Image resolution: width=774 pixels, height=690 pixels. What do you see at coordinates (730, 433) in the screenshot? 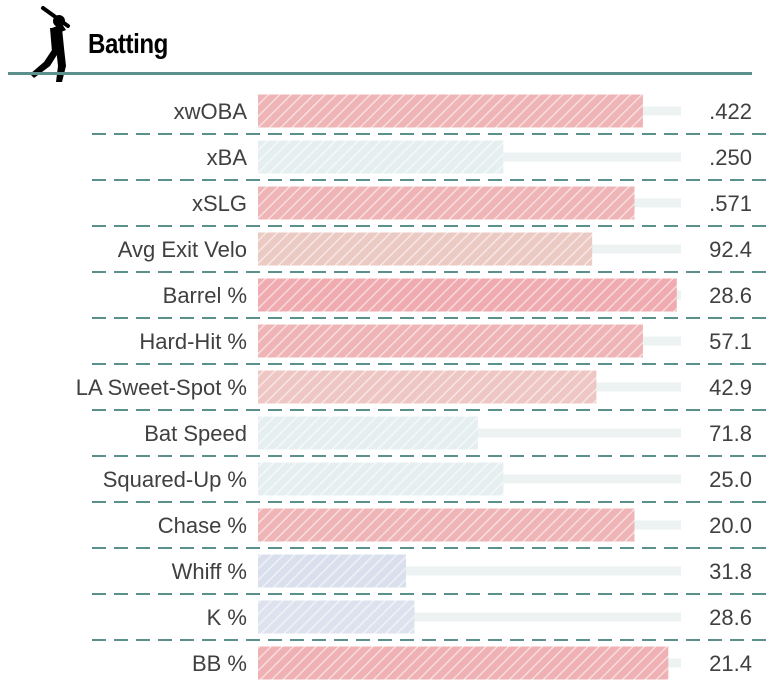
I see `value-label: 71.8` at bounding box center [730, 433].